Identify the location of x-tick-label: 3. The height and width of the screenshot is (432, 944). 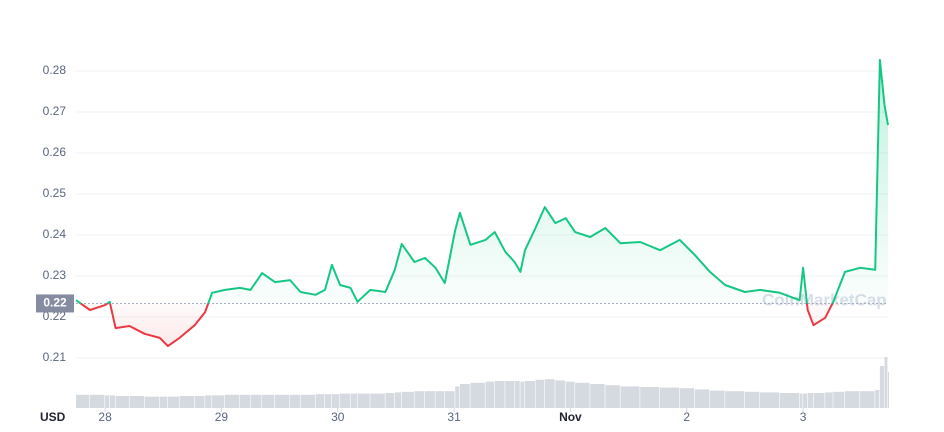
(803, 417).